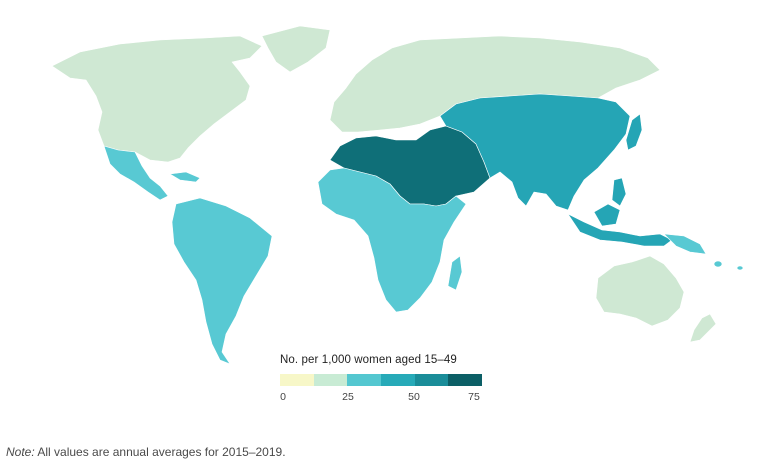  Describe the element at coordinates (20, 452) in the screenshot. I see `note-label: Note:` at that location.